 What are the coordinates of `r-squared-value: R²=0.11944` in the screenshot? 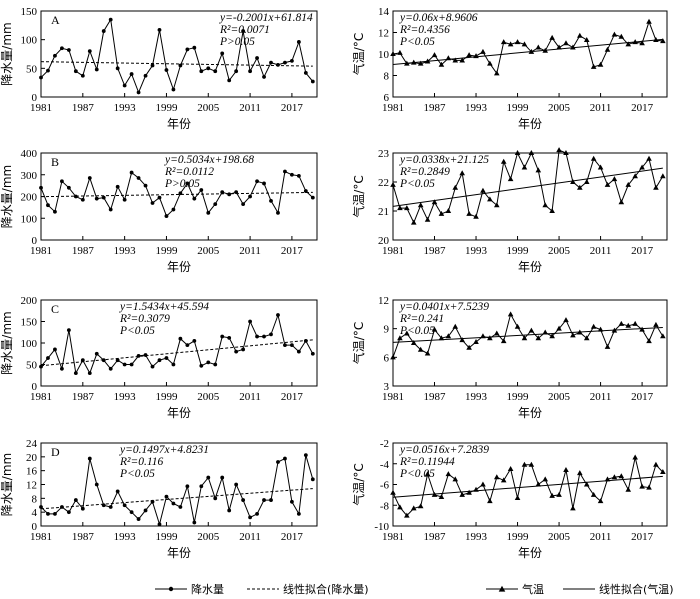 It's located at (427, 462).